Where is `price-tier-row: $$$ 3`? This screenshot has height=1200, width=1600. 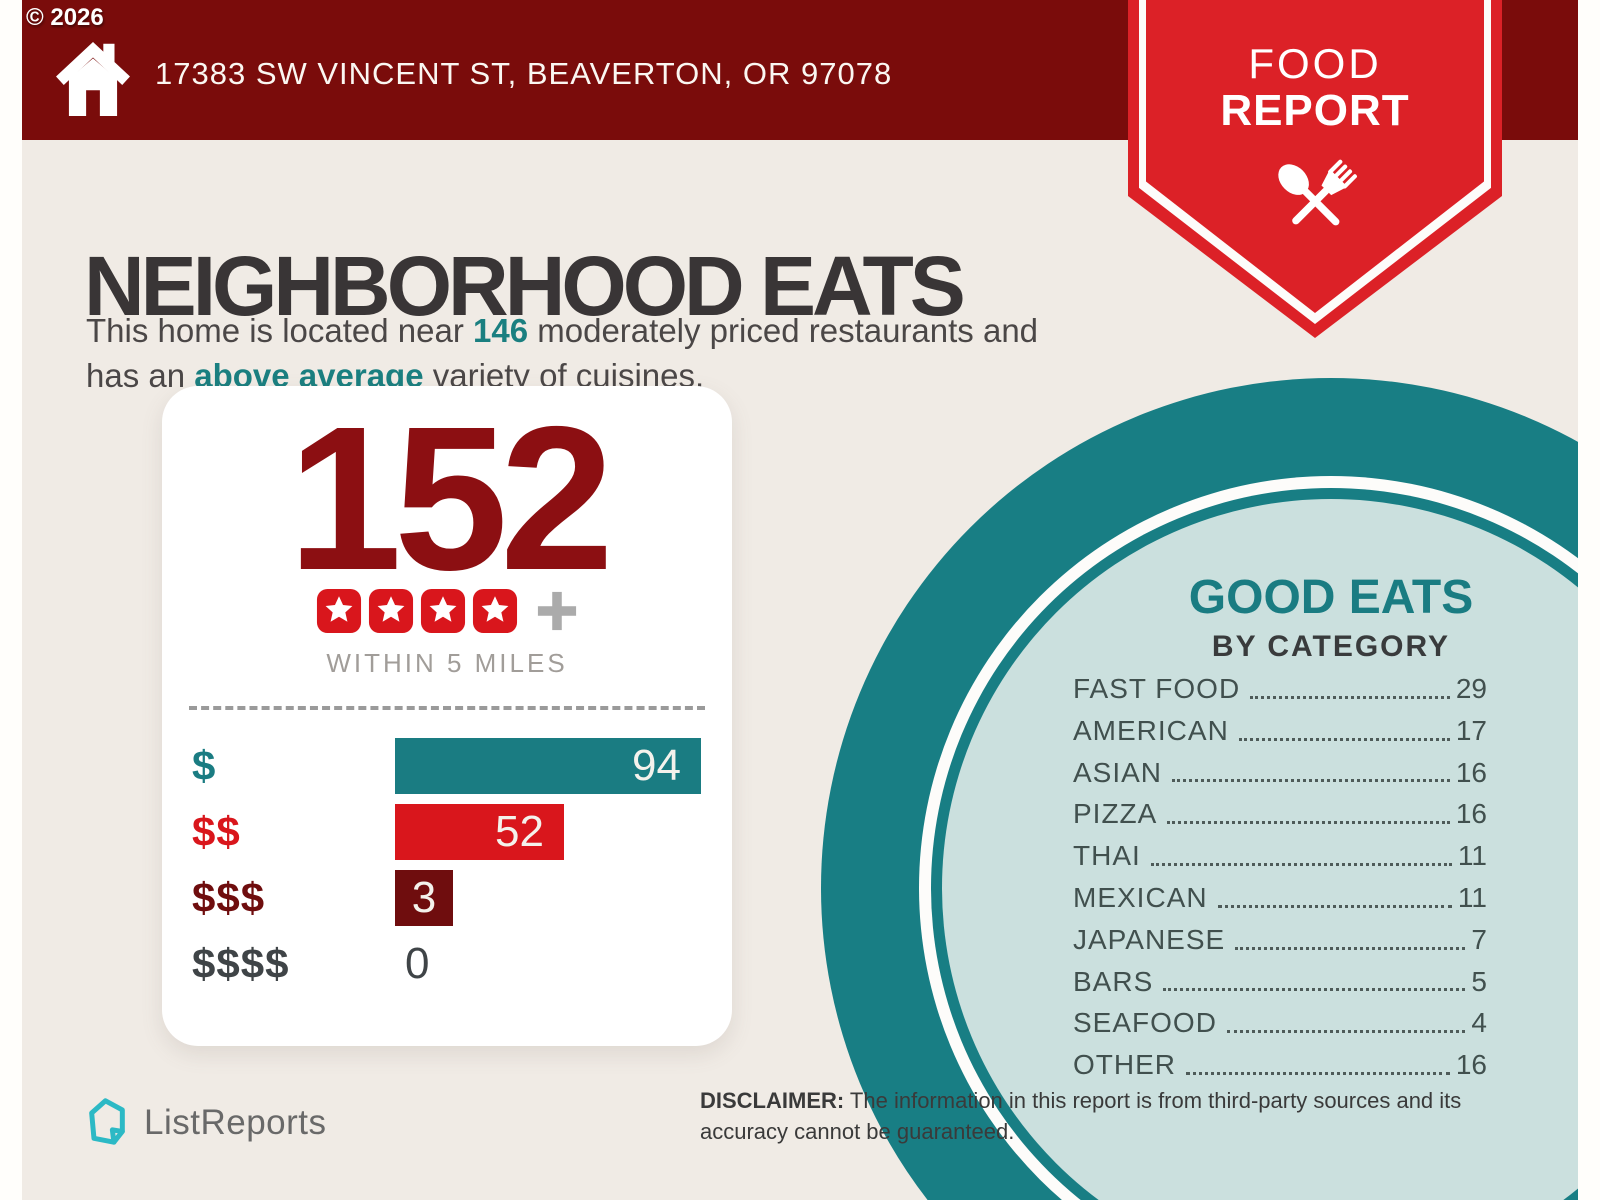
price-tier-row: $$$ 3 is located at coordinates (448, 898).